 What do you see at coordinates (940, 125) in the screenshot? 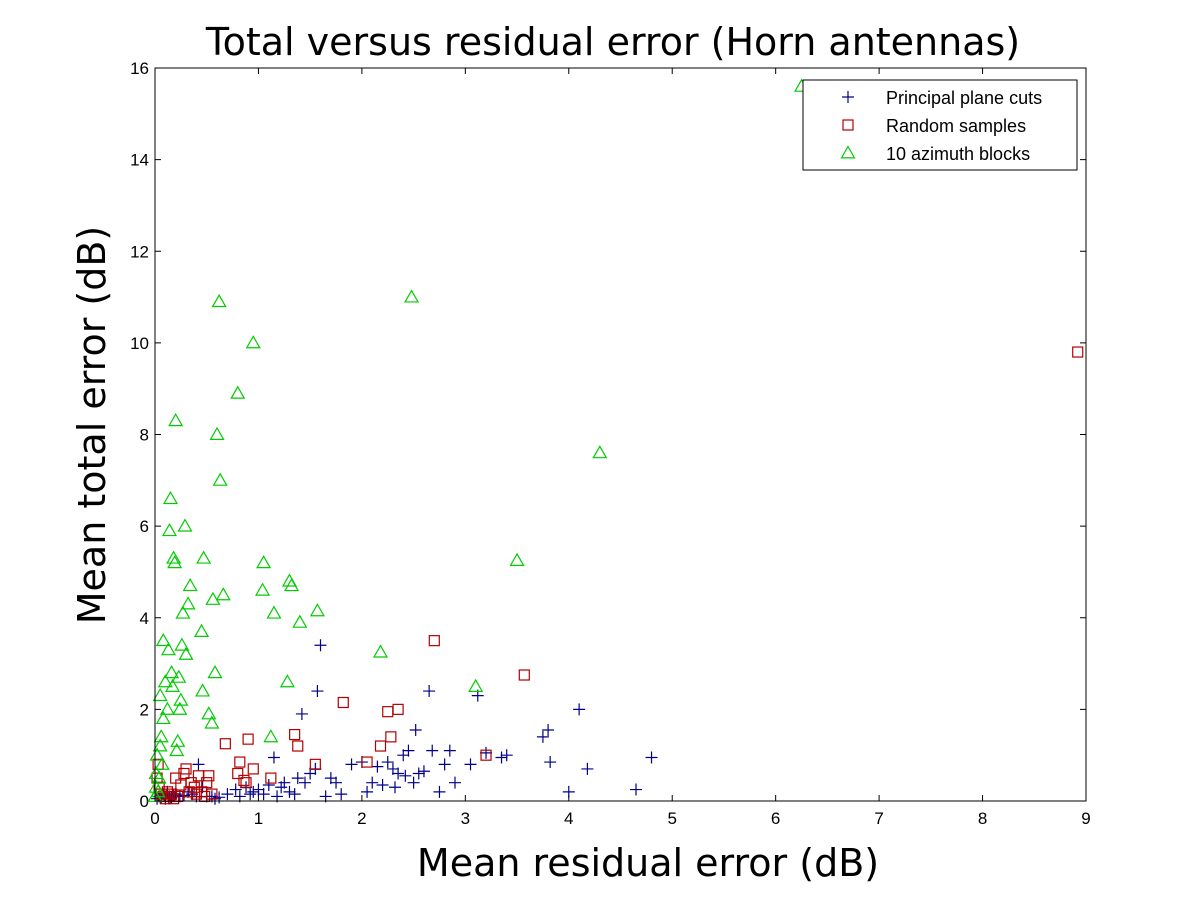
I see `legend-box` at bounding box center [940, 125].